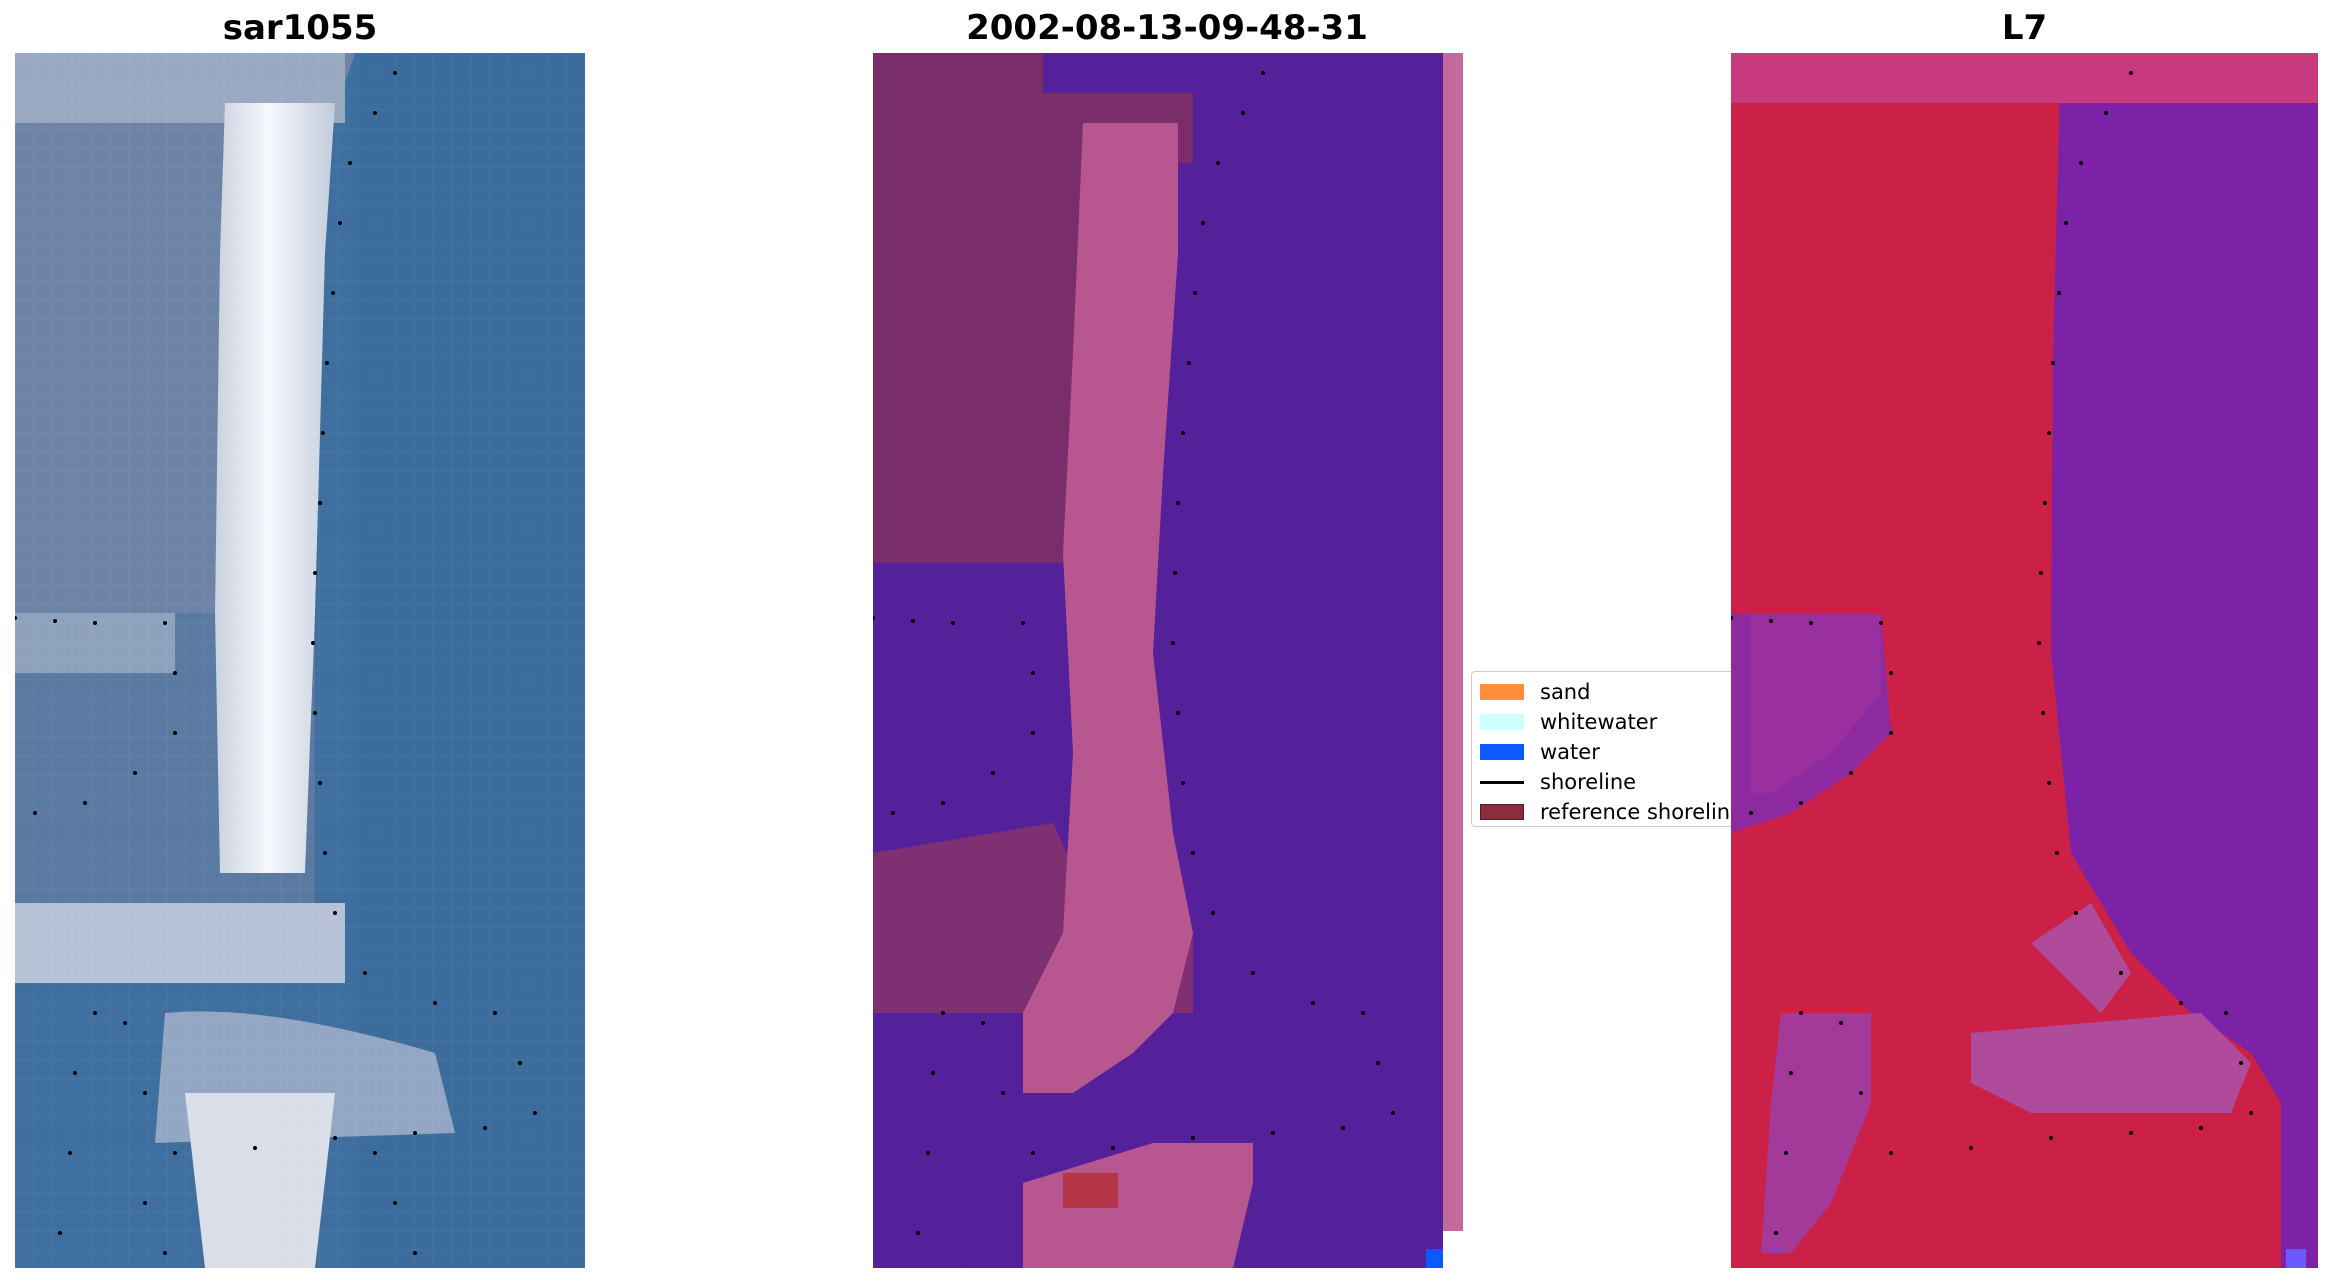  What do you see at coordinates (300, 28) in the screenshot?
I see `panel-title-rgb: sar1055` at bounding box center [300, 28].